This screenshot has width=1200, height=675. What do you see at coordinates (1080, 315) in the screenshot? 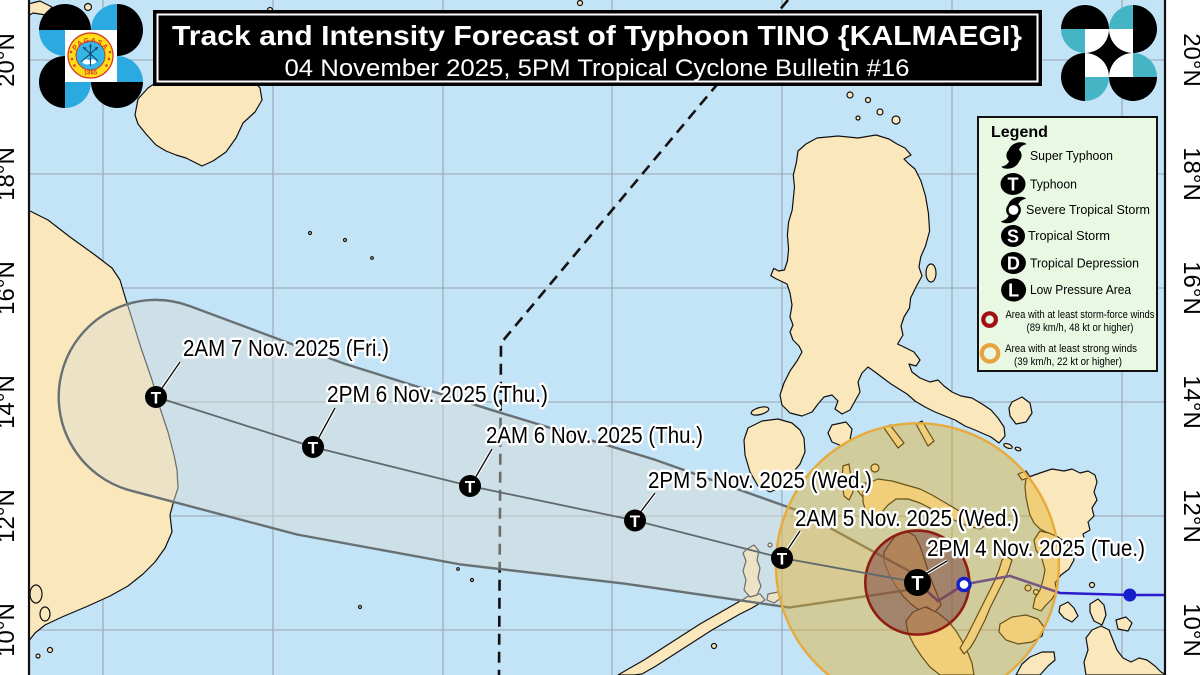
I see `svg-text:Area with at least storm-force: Area with at least storm-force winds` at bounding box center [1080, 315].